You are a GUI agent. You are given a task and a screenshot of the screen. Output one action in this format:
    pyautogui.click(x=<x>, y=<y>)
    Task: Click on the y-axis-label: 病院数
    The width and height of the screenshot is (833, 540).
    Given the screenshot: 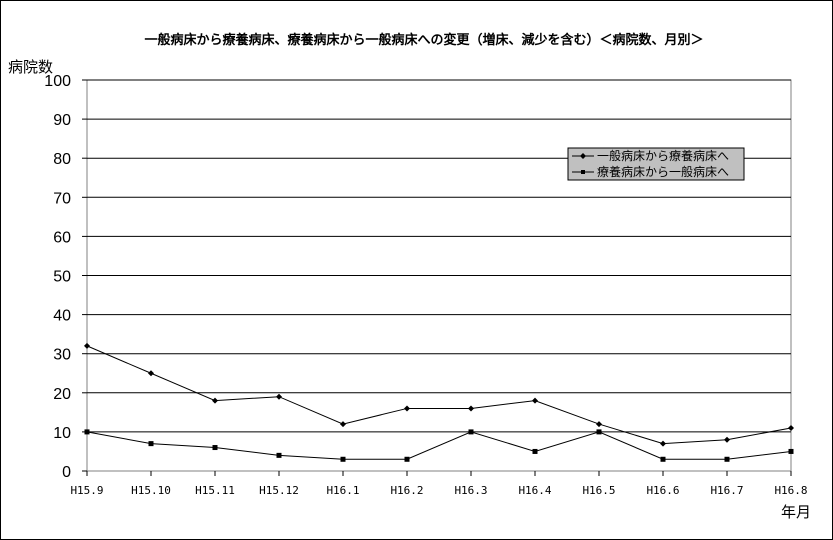 What is the action you would take?
    pyautogui.click(x=30, y=67)
    